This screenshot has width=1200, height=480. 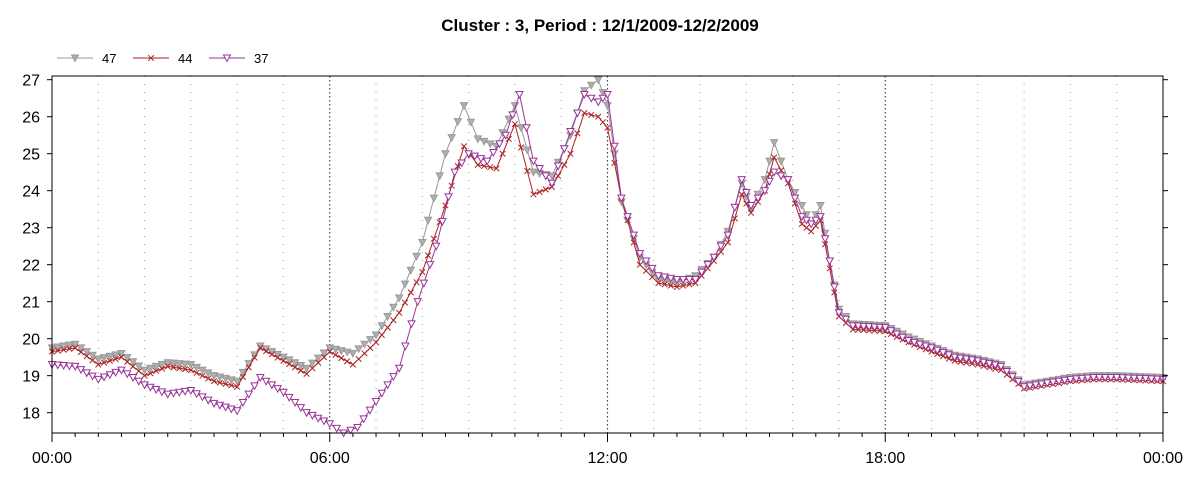 I want to click on legend: 47 44 37, so click(x=162, y=58).